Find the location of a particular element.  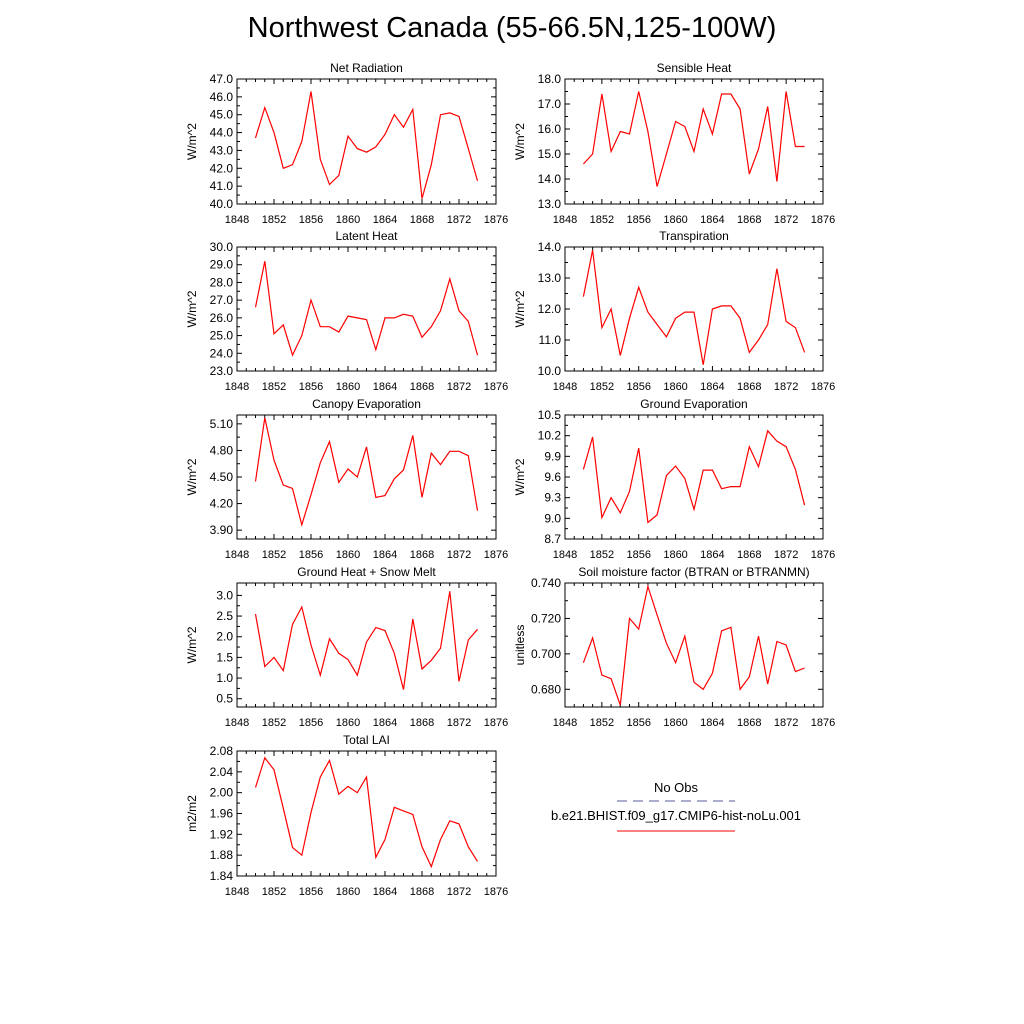

y-tick-label: 15.0 is located at coordinates (550, 154).